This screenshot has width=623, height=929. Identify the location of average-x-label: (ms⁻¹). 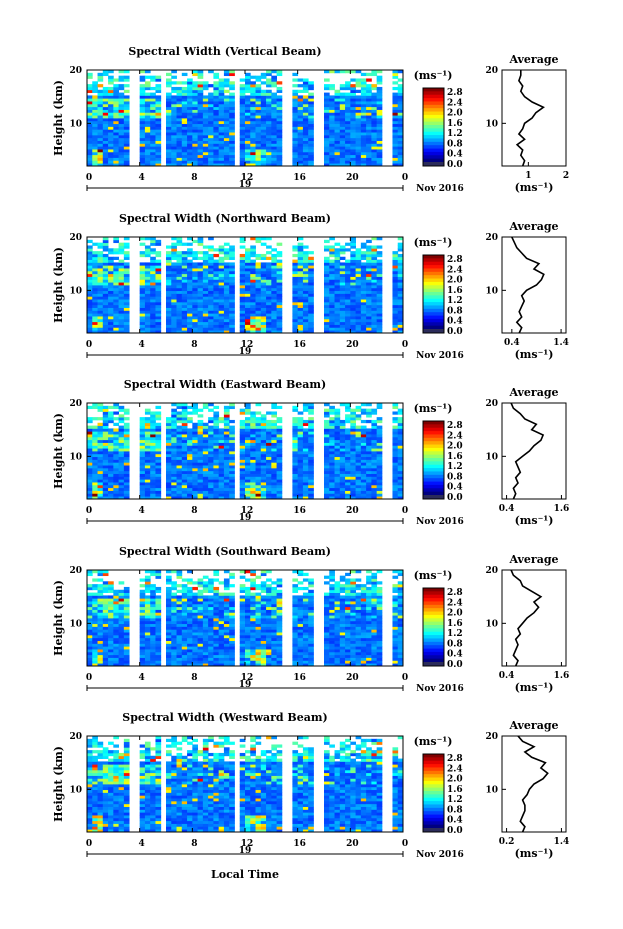
(534, 520).